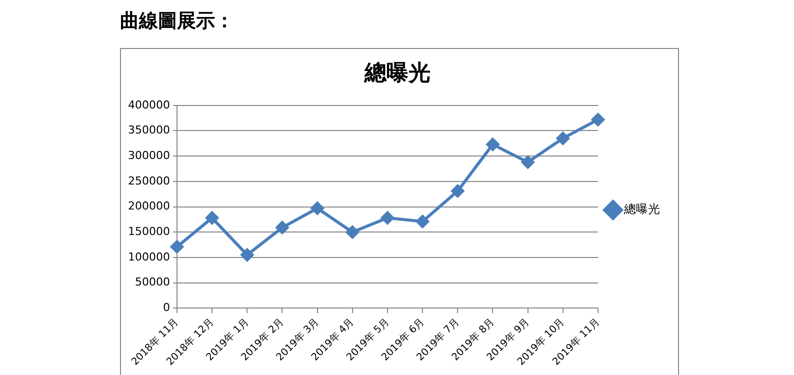  What do you see at coordinates (177, 21) in the screenshot?
I see `text: 曲線圖展示：` at bounding box center [177, 21].